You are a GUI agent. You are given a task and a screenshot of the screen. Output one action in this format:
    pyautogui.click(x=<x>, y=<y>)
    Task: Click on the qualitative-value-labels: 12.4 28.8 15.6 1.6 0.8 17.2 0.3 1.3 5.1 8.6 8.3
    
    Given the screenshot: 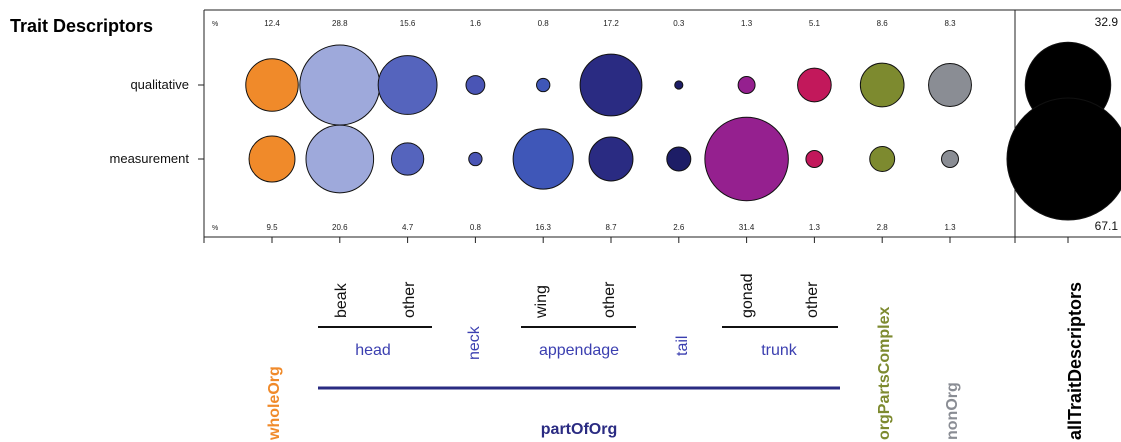 What is the action you would take?
    pyautogui.click(x=610, y=23)
    